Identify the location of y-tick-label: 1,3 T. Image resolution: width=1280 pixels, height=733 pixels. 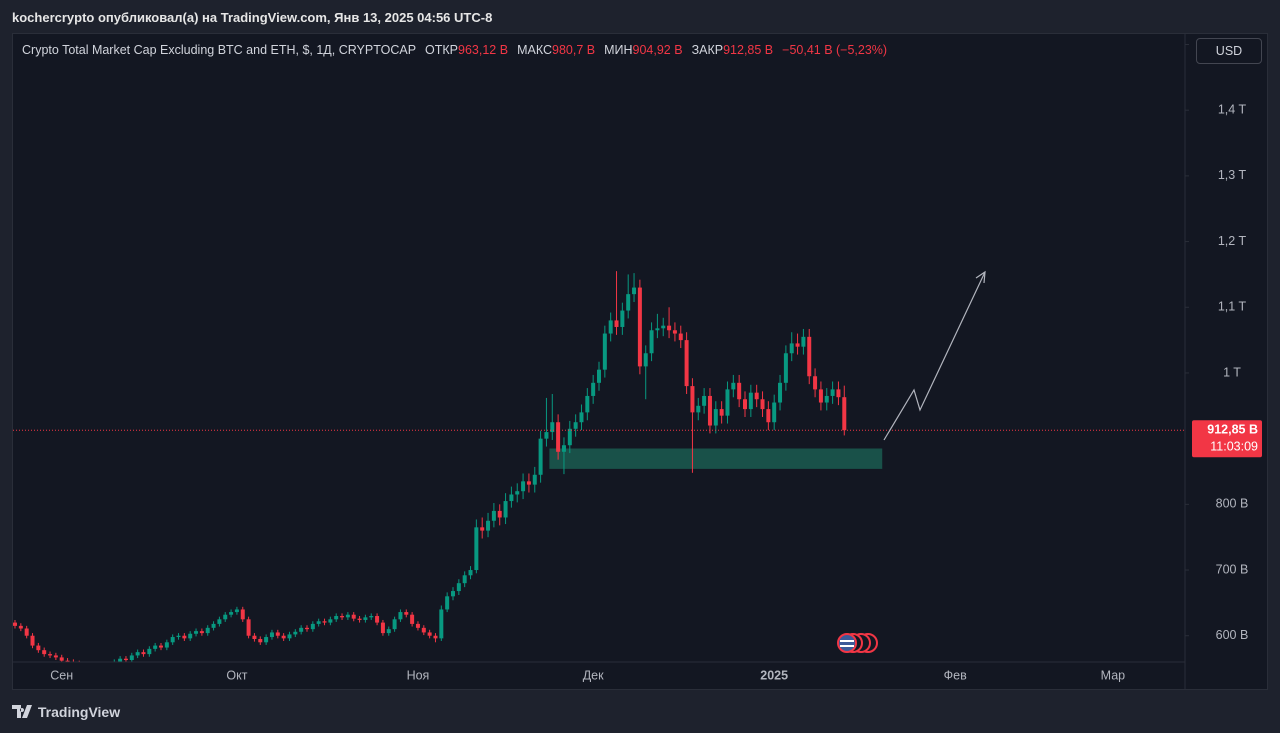
(1232, 175).